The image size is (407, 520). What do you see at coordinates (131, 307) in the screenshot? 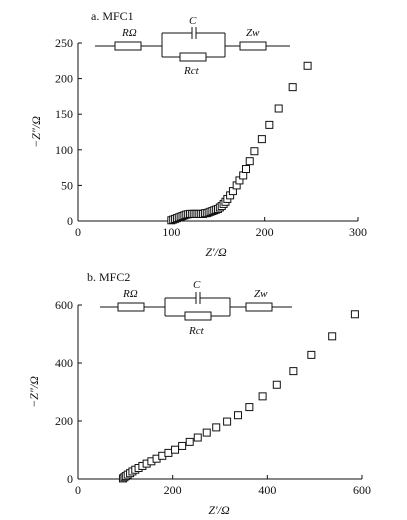
I see `resistor-r-omega-b` at bounding box center [131, 307].